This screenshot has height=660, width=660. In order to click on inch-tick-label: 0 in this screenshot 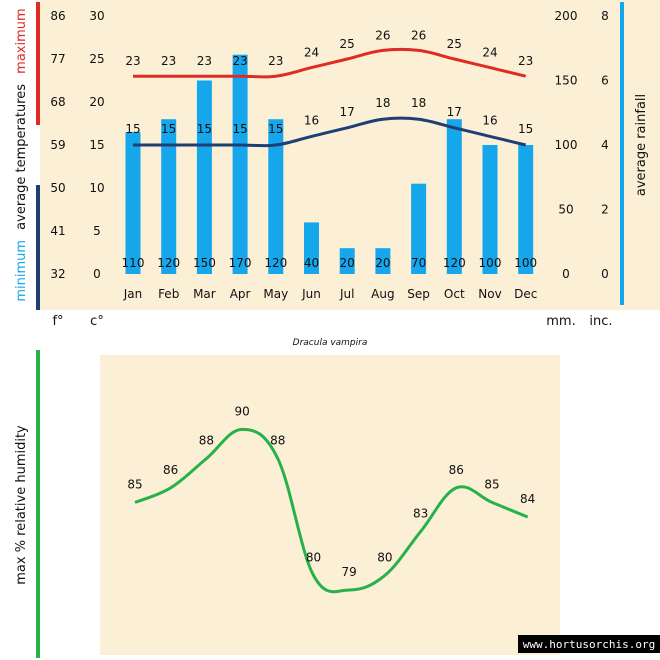, I will do `click(605, 274)`.